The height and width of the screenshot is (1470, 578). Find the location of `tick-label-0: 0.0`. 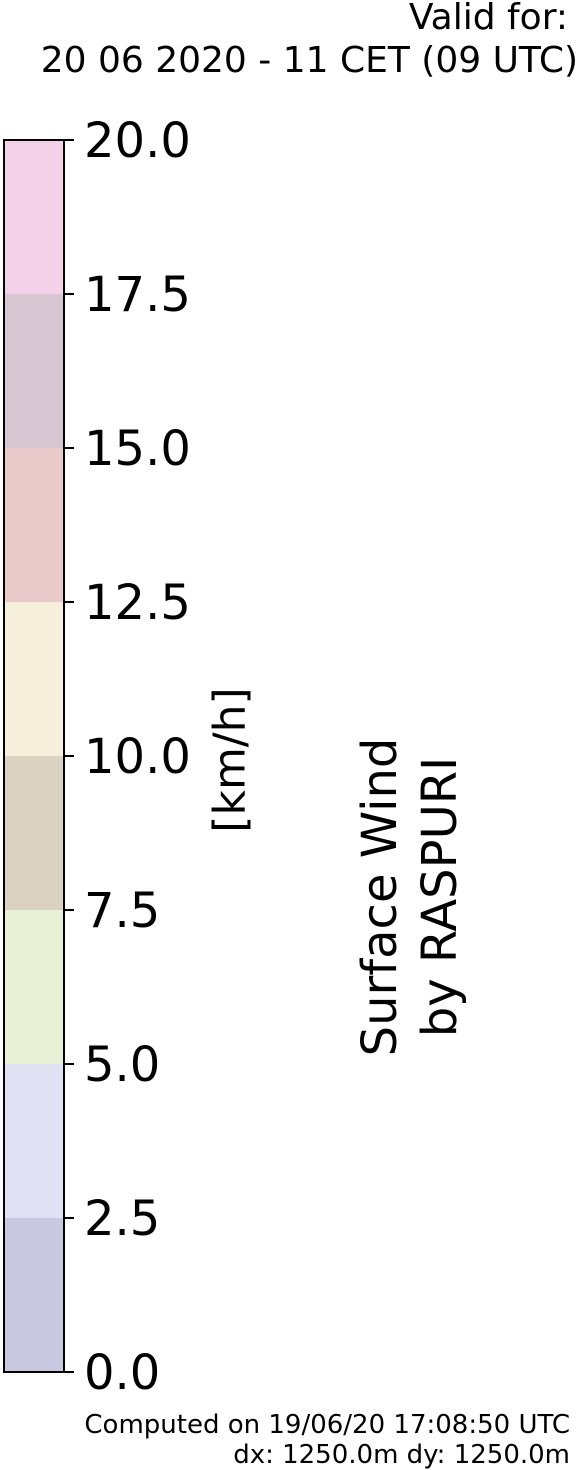

tick-label-0: 0.0 is located at coordinates (122, 1373).